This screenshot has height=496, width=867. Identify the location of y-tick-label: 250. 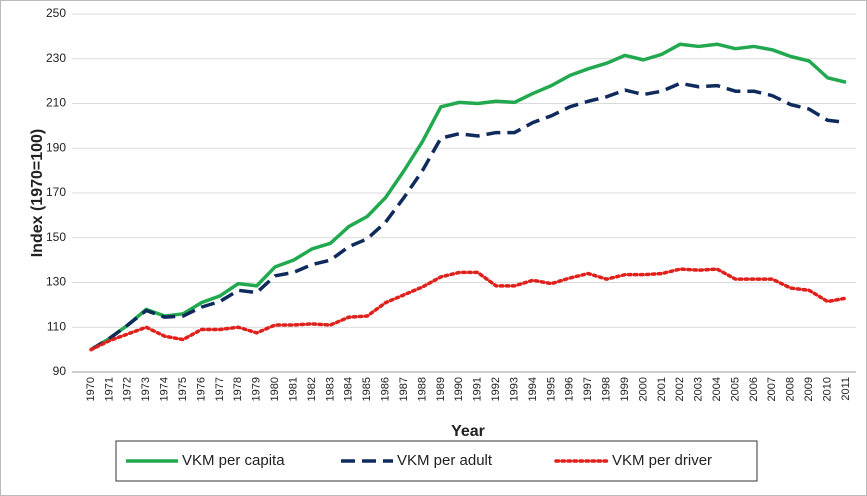
(56, 13).